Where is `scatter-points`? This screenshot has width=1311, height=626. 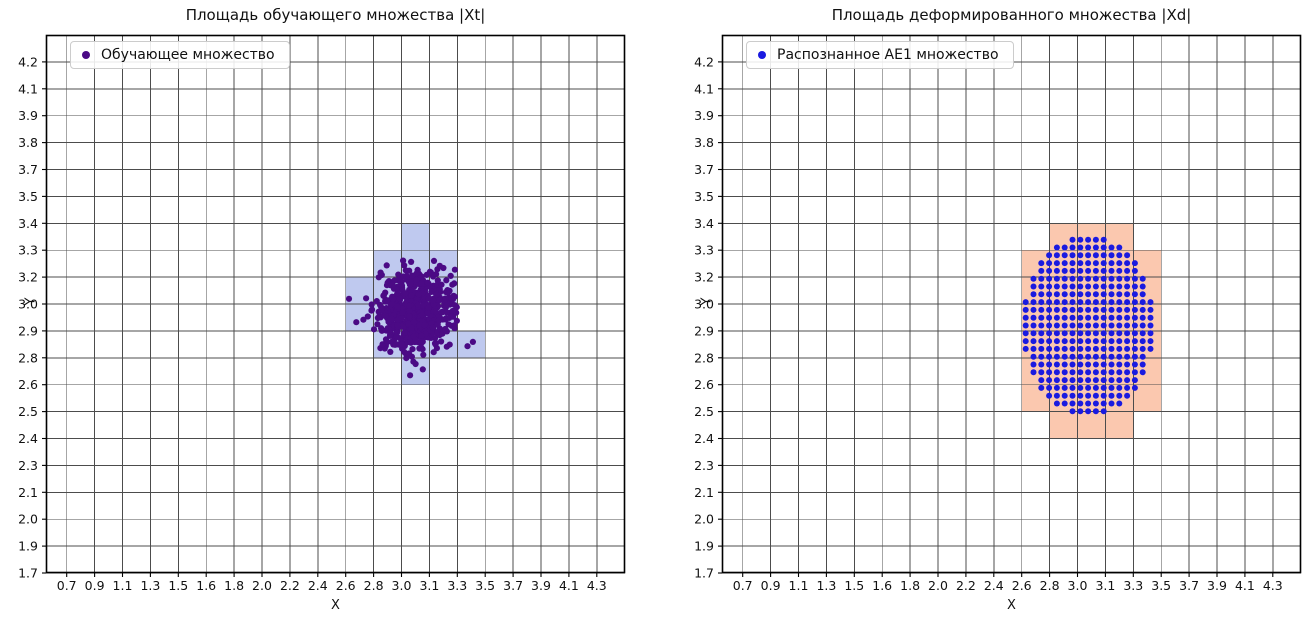
scatter-points is located at coordinates (410, 318).